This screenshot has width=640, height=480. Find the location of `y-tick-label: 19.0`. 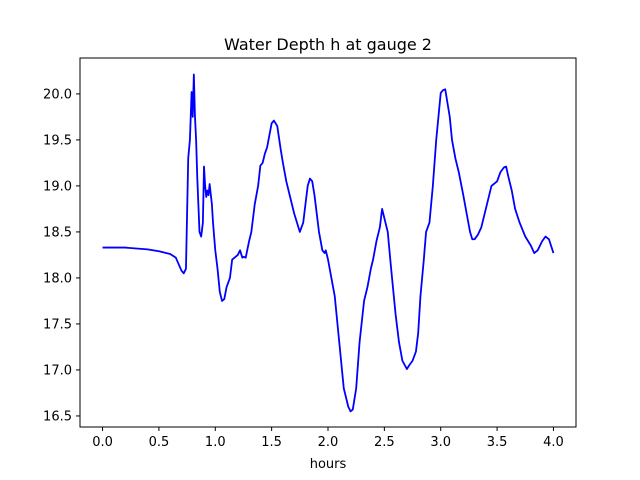

y-tick-label: 19.0 is located at coordinates (57, 186).